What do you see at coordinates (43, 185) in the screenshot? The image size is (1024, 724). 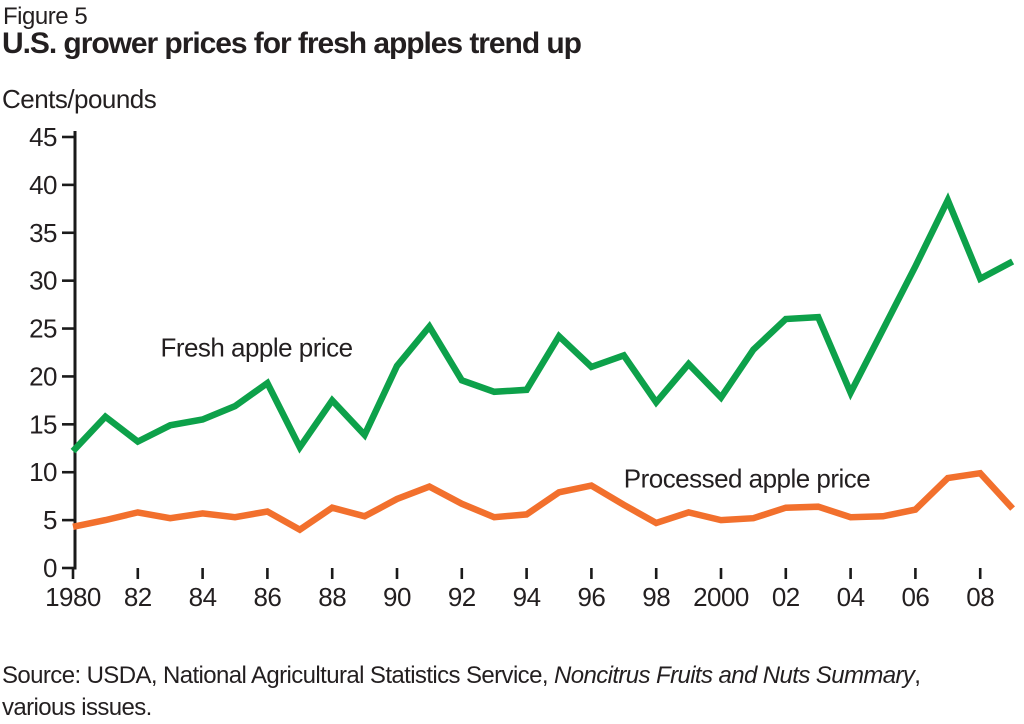 I see `y-tick-label: 40` at bounding box center [43, 185].